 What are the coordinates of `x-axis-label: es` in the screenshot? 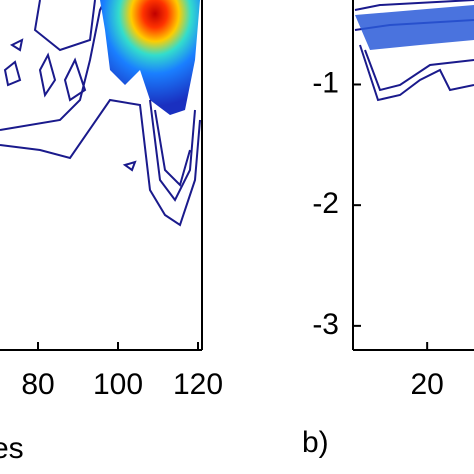 It's located at (12, 448).